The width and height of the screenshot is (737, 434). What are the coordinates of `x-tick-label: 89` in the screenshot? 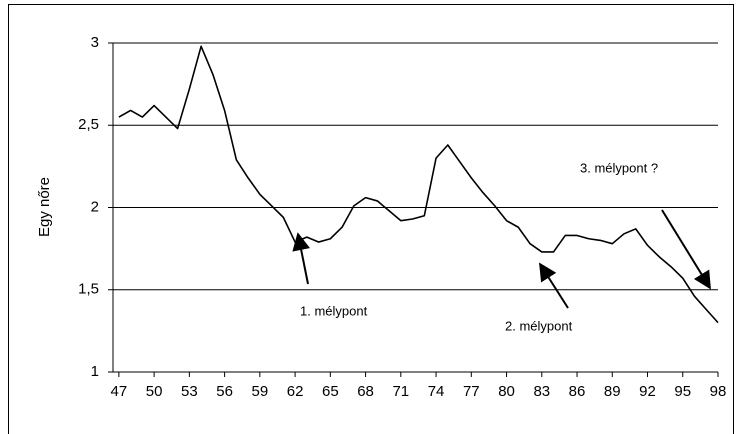 It's located at (612, 391).